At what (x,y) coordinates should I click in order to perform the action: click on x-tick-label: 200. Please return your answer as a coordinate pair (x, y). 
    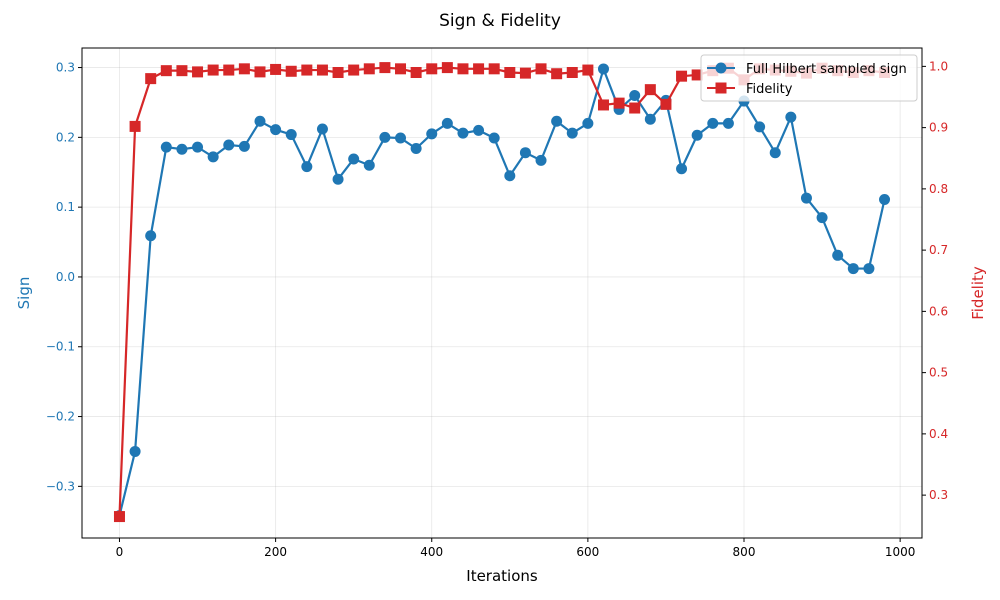
    Looking at the image, I should click on (275, 552).